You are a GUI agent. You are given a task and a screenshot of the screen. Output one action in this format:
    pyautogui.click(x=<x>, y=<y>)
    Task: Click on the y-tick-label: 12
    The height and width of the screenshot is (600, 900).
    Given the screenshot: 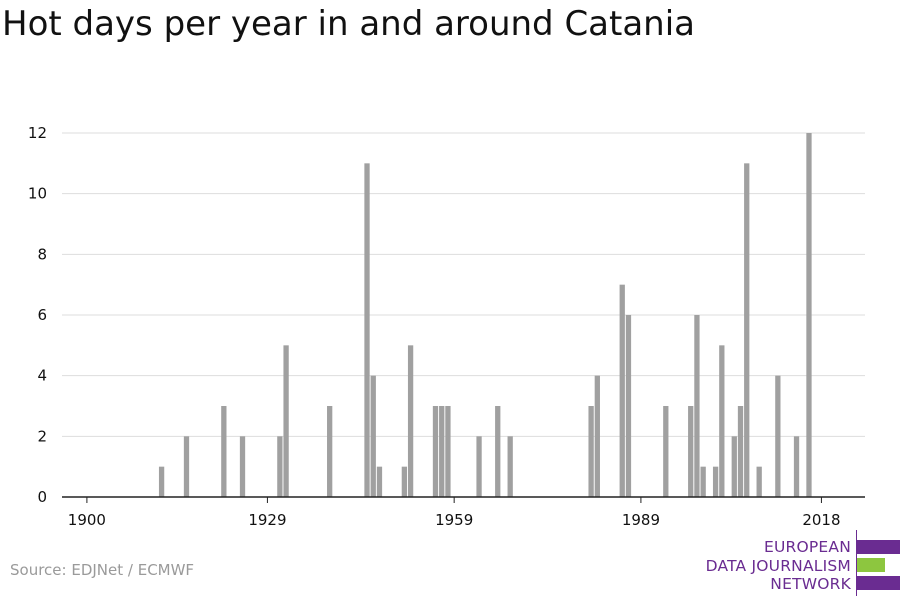 What is the action you would take?
    pyautogui.click(x=37, y=133)
    